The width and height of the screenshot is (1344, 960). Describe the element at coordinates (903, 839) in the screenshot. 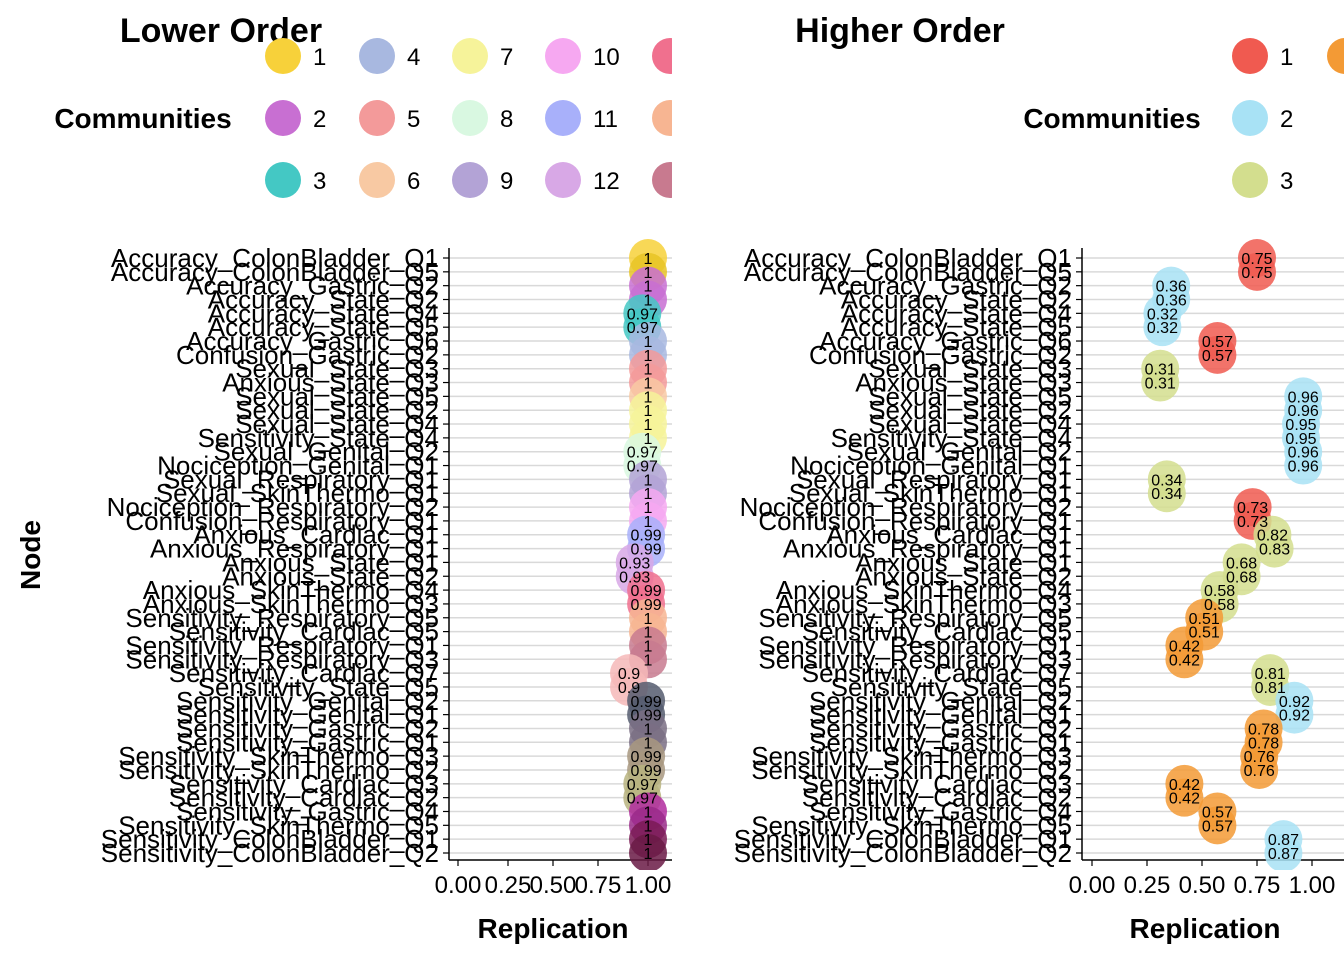

I see `y-tick-label: Sensitivity_ColonBladder_Q1` at that location.